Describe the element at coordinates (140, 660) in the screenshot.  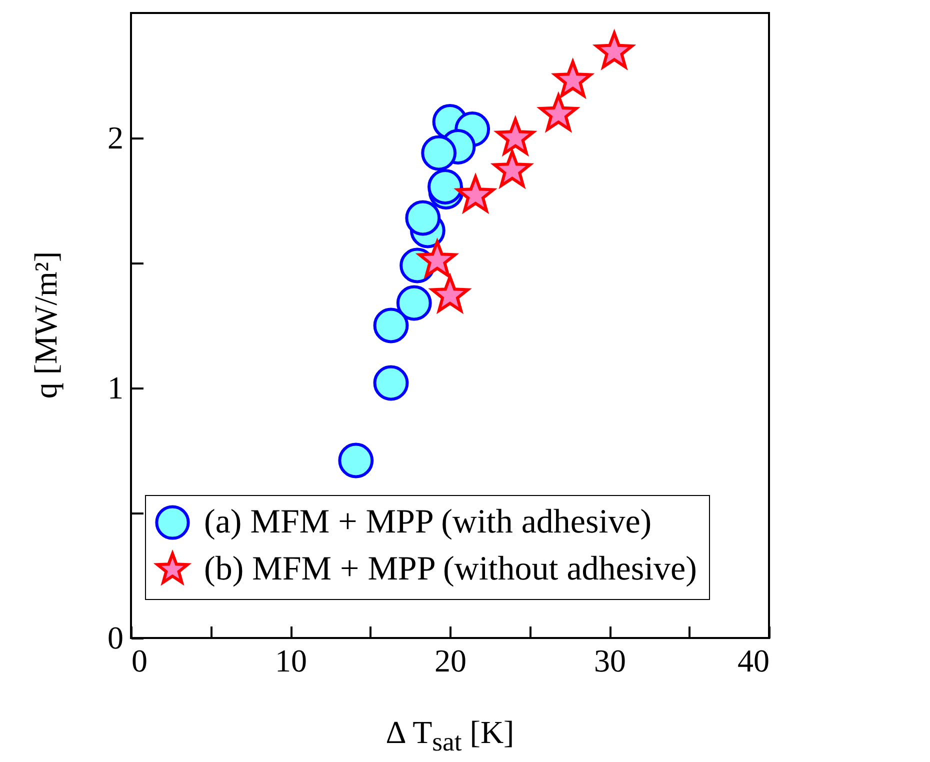
I see `x-tick-label: 0` at that location.